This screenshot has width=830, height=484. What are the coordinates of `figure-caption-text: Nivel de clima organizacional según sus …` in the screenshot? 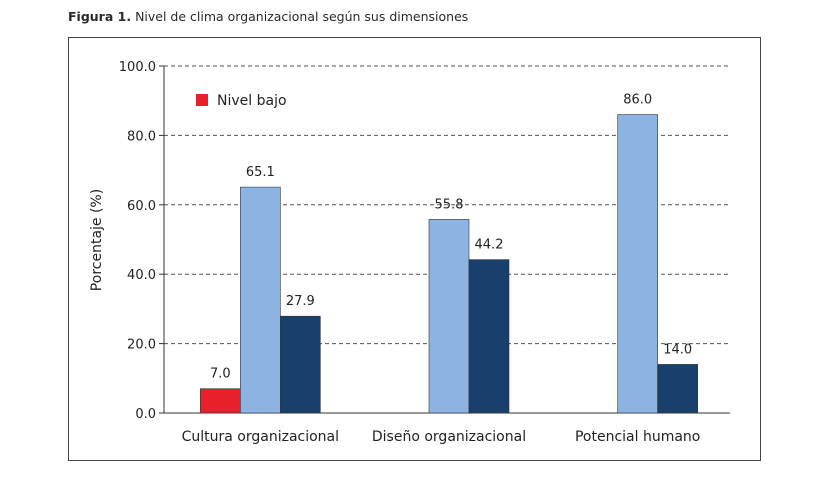 It's located at (302, 16).